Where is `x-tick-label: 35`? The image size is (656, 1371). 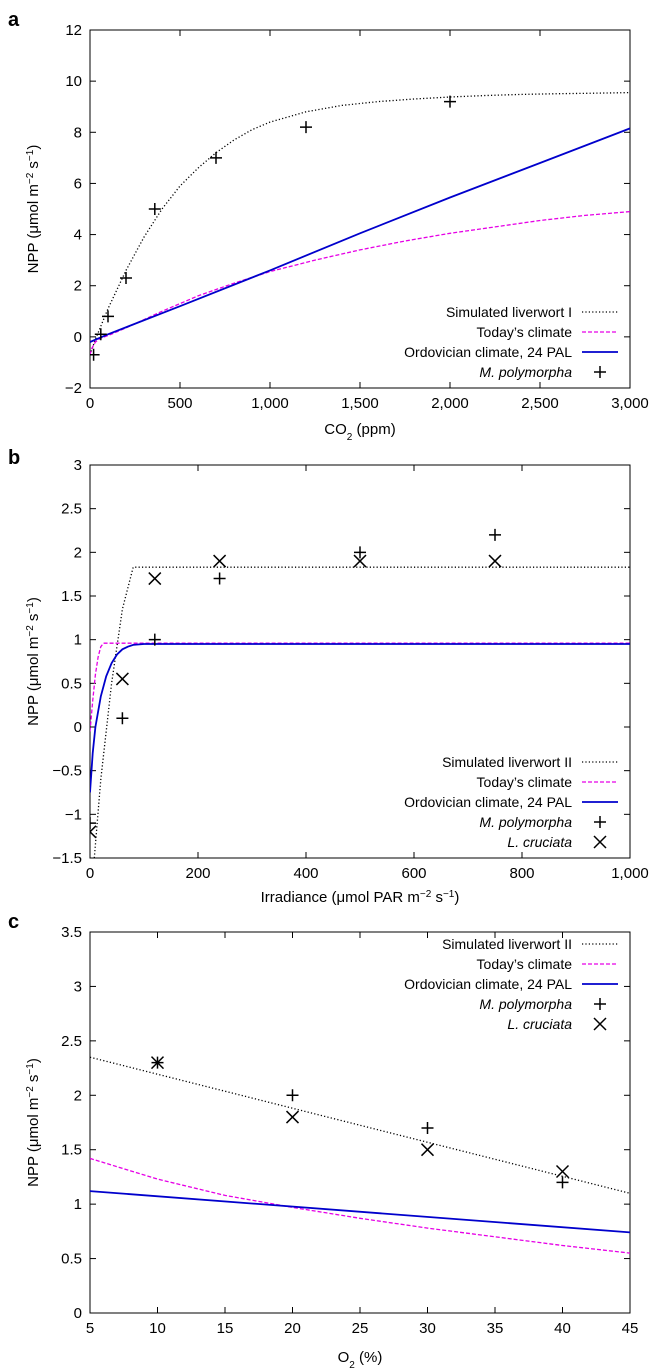
x-tick-label: 35 is located at coordinates (495, 1328).